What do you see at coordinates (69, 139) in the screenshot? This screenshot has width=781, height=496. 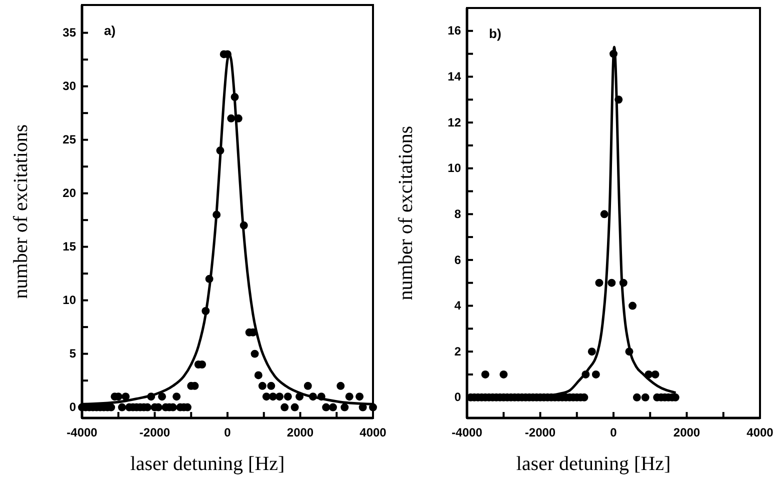 I see `y-tick-label: 25` at bounding box center [69, 139].